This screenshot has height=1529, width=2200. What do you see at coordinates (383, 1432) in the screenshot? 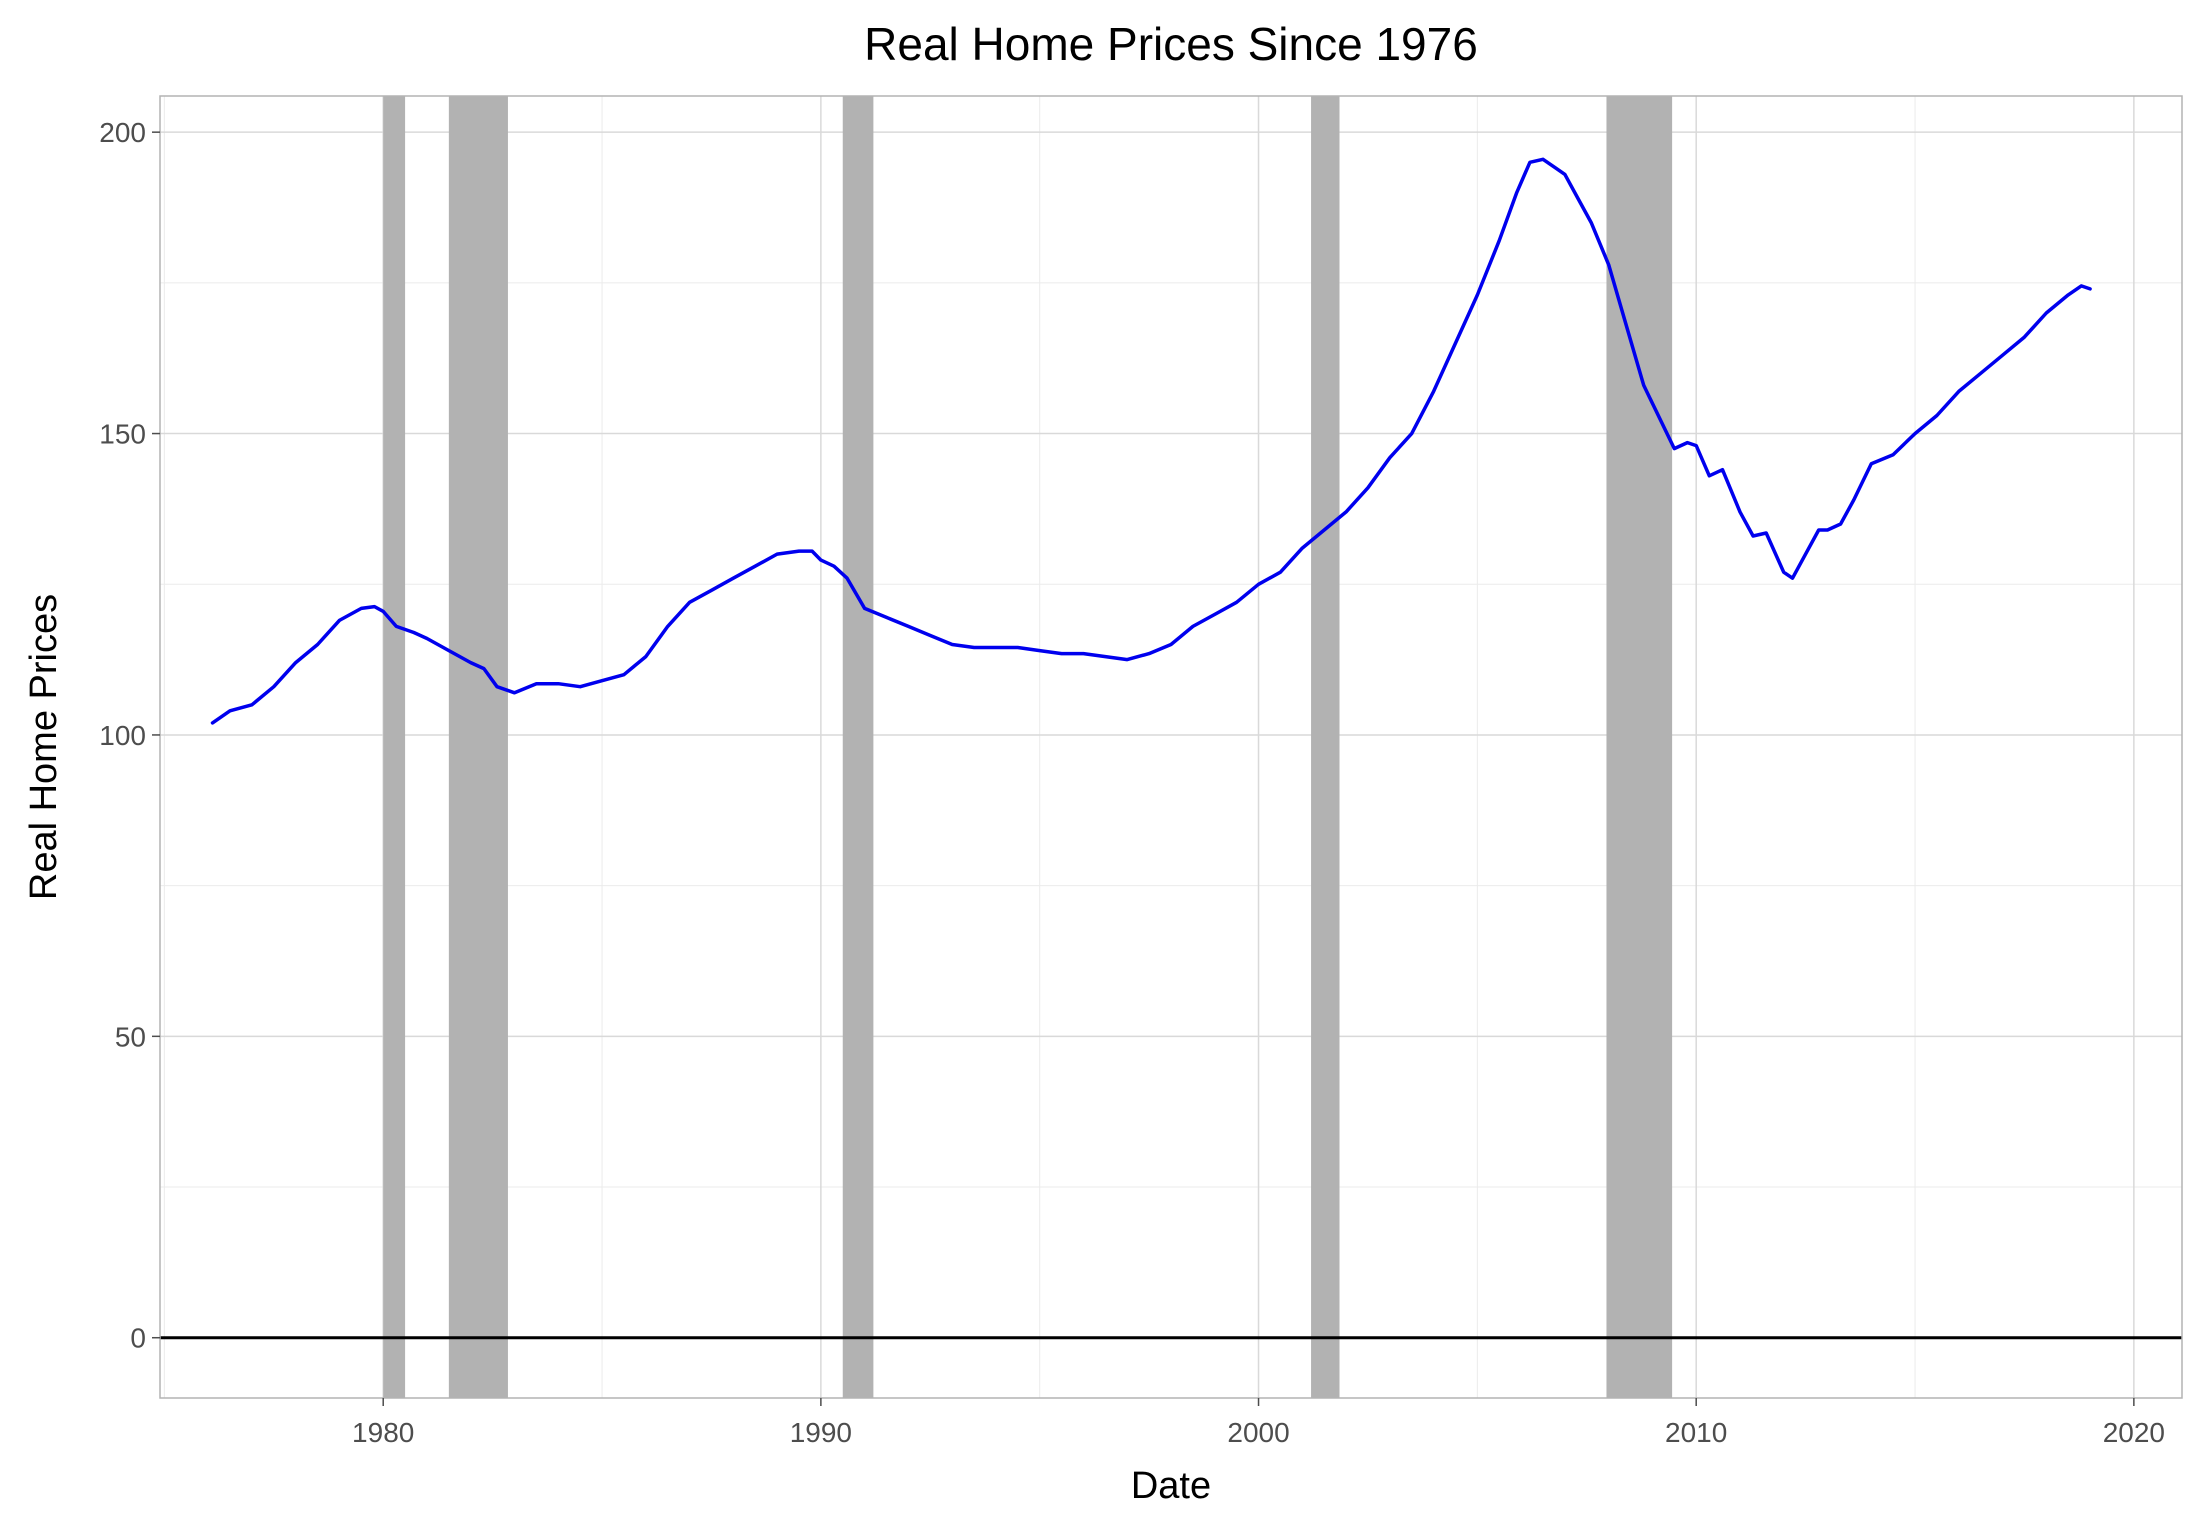
I see `x-tick-label: 1980` at bounding box center [383, 1432].